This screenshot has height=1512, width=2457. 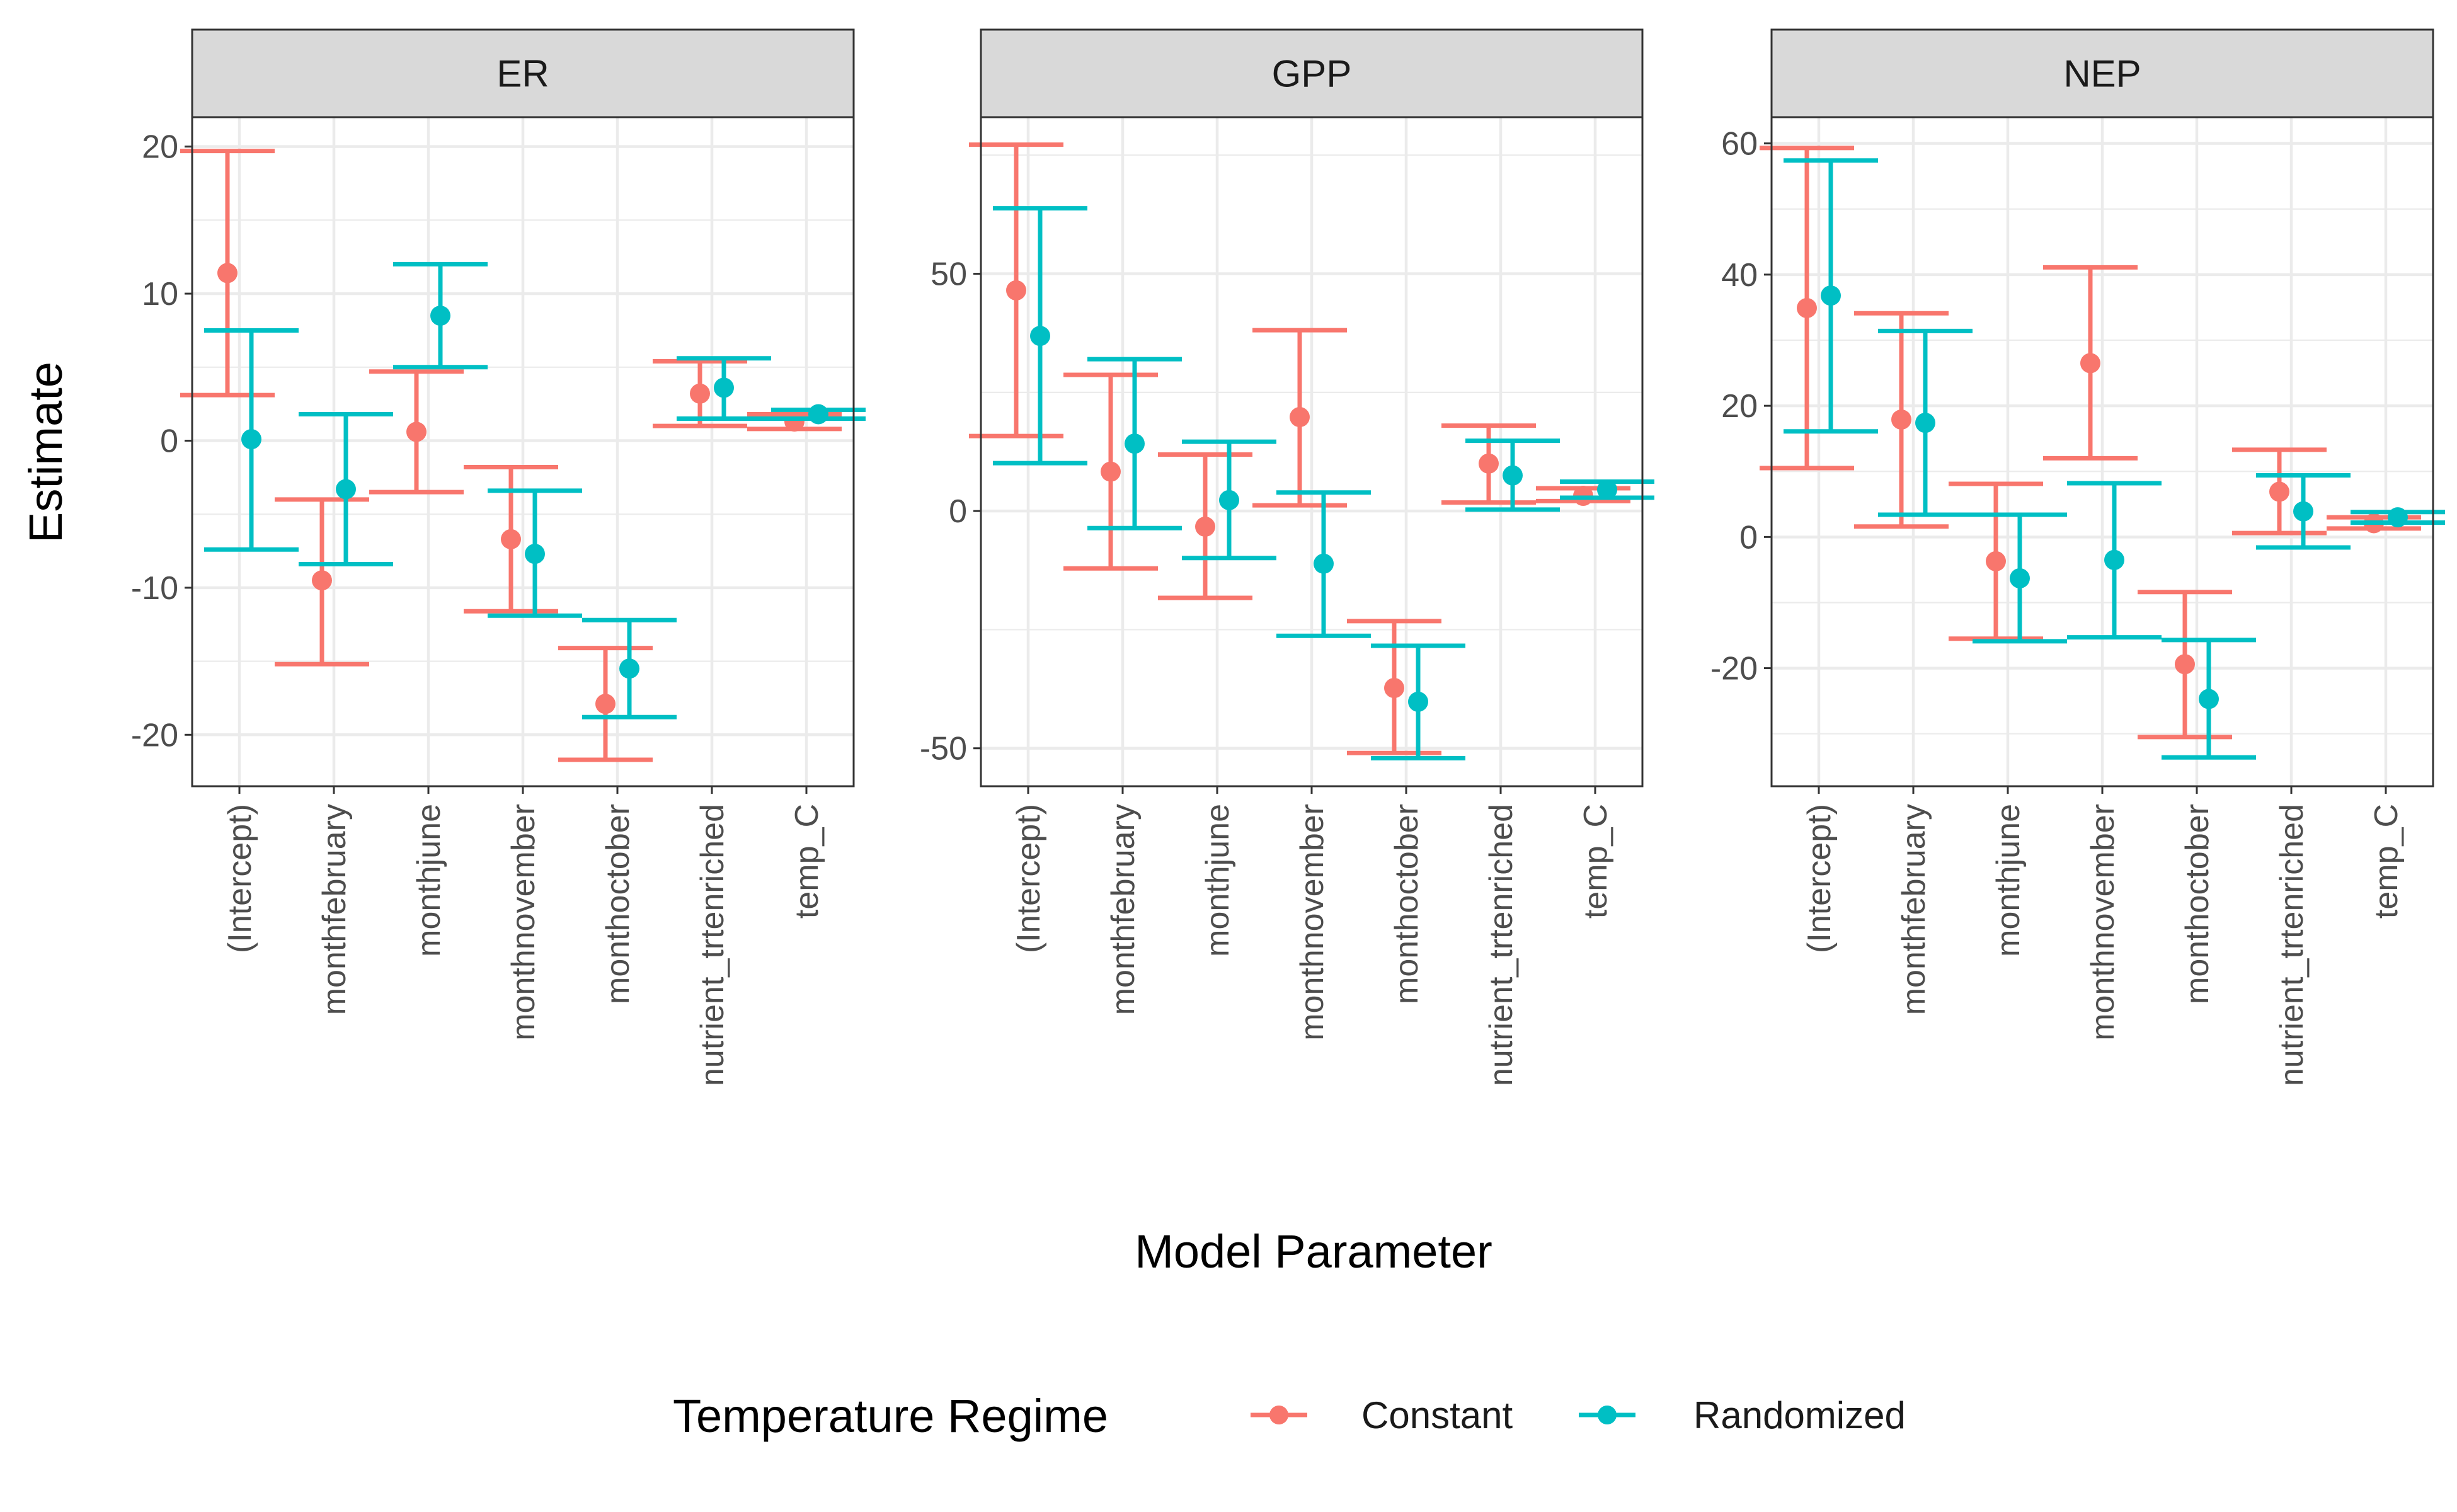 I want to click on legend-key-constant, so click(x=1279, y=1415).